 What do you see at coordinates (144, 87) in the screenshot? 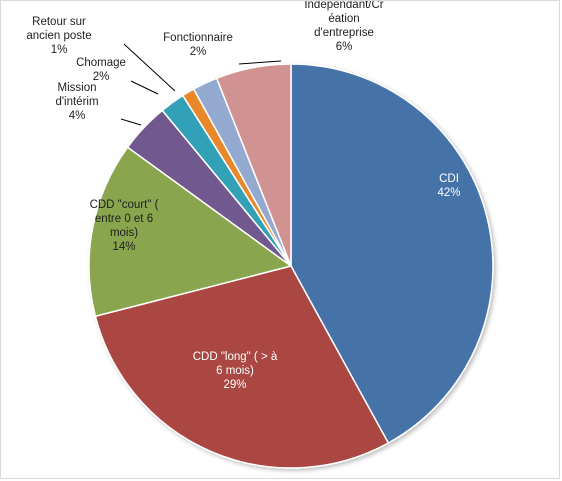
I see `leader-line-chomage` at bounding box center [144, 87].